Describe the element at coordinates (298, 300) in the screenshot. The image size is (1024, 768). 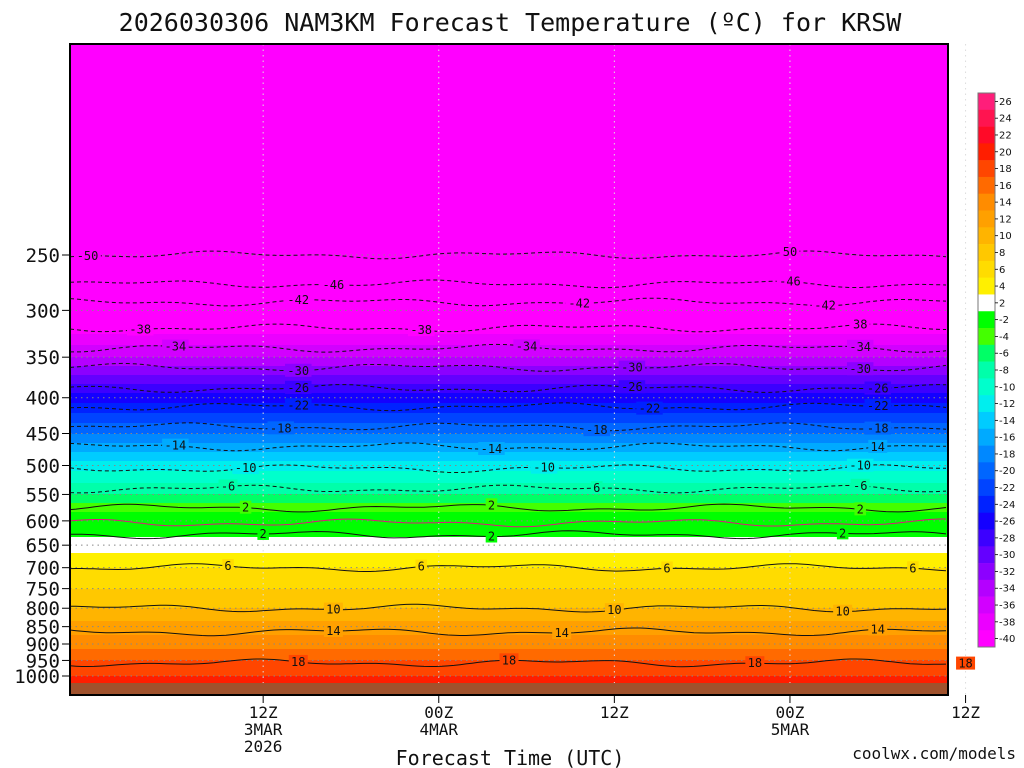
I see `contour-label: -42` at that location.